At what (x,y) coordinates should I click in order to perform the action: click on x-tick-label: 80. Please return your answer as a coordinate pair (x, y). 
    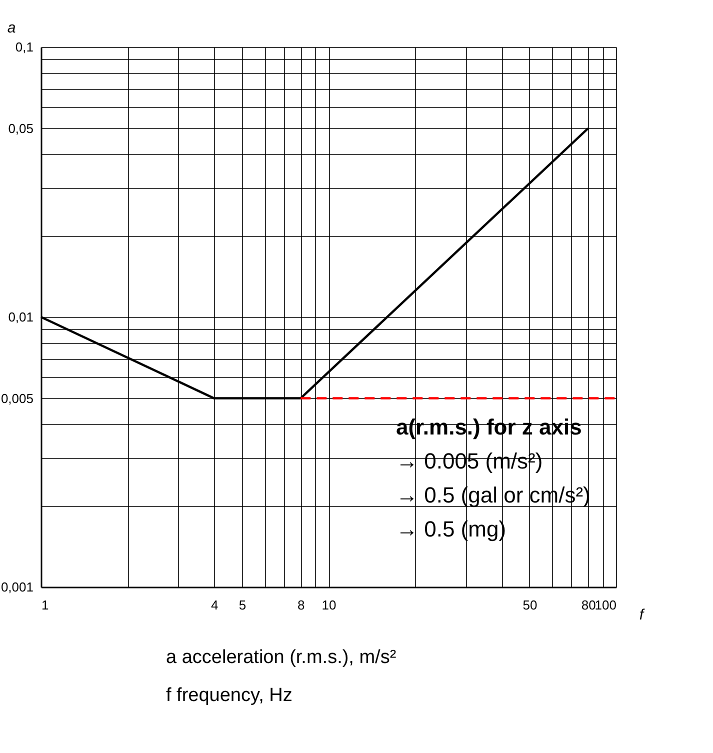
    Looking at the image, I should click on (588, 605).